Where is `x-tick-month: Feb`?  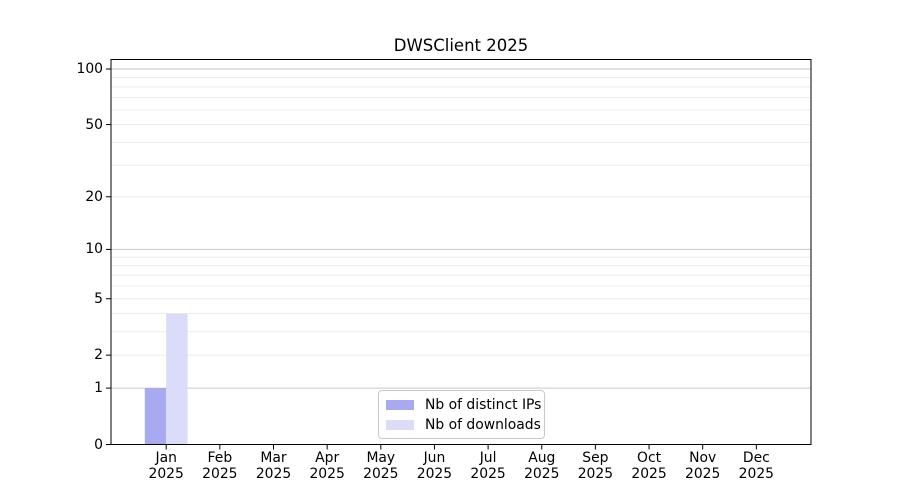 x-tick-month: Feb is located at coordinates (220, 458).